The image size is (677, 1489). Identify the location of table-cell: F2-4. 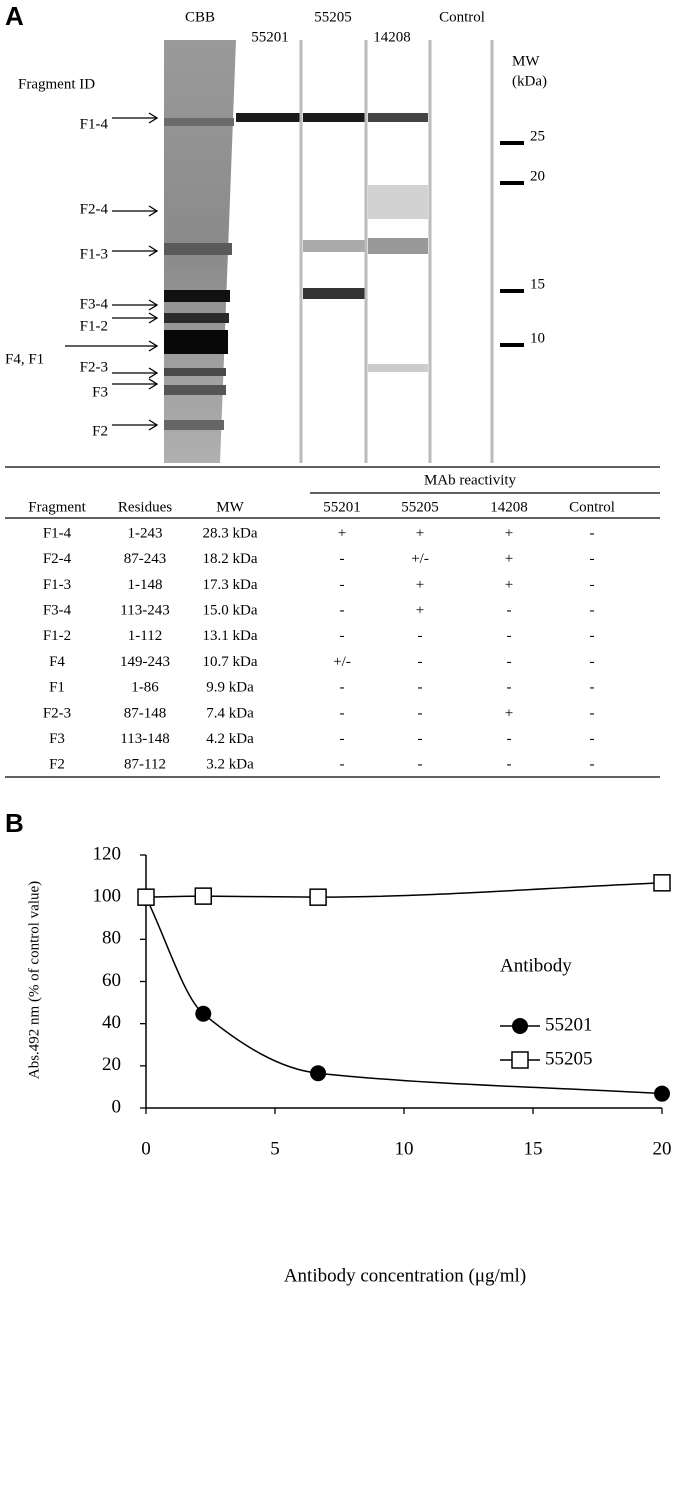
(57, 559).